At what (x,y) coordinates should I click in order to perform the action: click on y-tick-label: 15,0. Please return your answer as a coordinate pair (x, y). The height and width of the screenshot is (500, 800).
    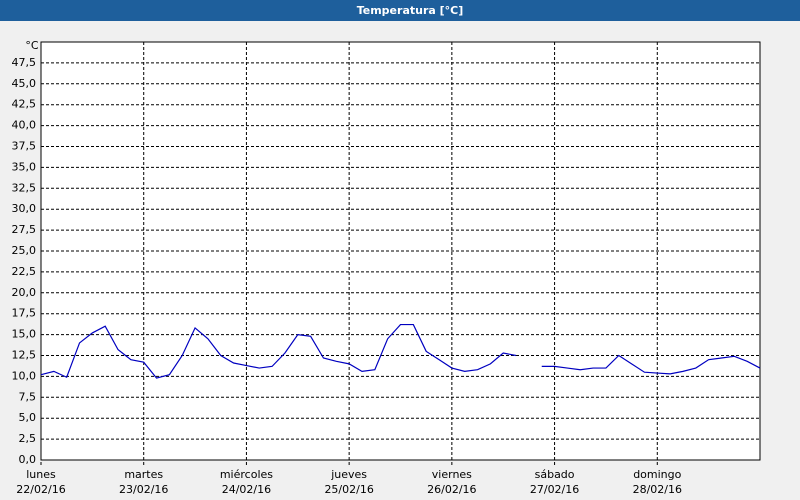
    Looking at the image, I should click on (24, 334).